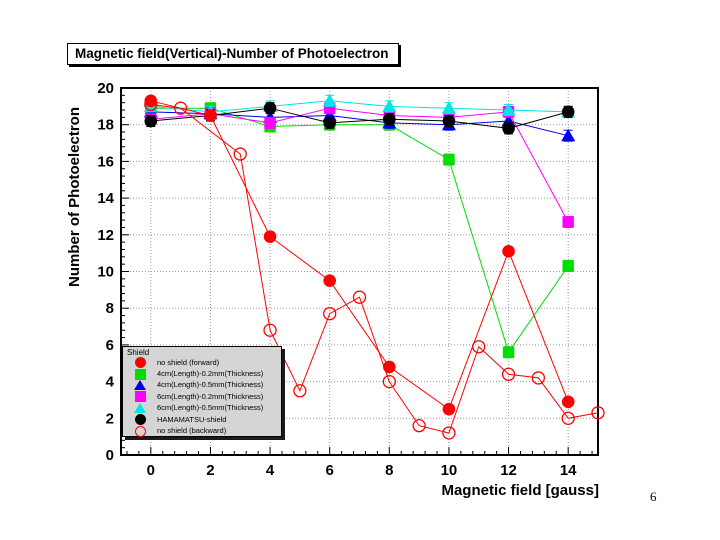  What do you see at coordinates (210, 408) in the screenshot?
I see `legend-label: 6cm(Length)-0.5mm(Thickness)` at bounding box center [210, 408].